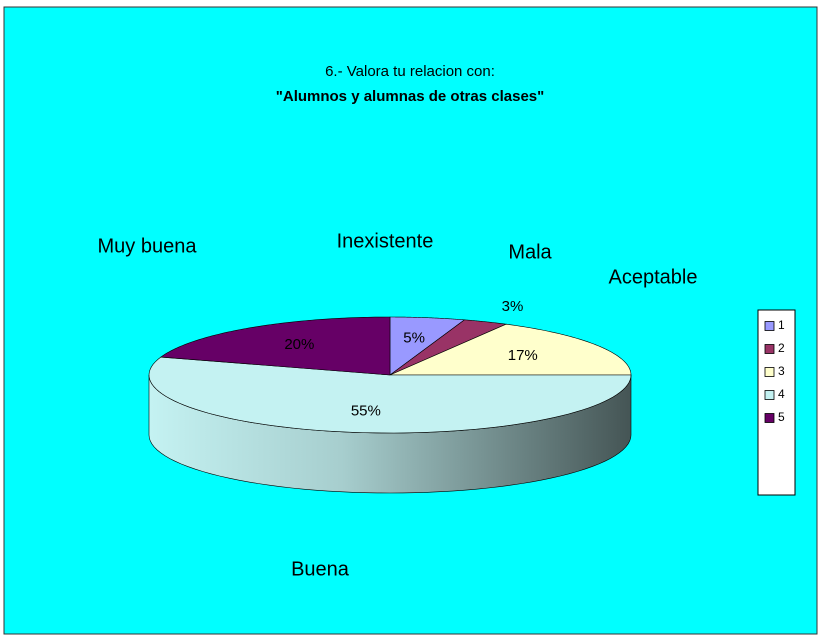 This screenshot has height=635, width=818. Describe the element at coordinates (653, 277) in the screenshot. I see `category-label: Aceptable` at that location.